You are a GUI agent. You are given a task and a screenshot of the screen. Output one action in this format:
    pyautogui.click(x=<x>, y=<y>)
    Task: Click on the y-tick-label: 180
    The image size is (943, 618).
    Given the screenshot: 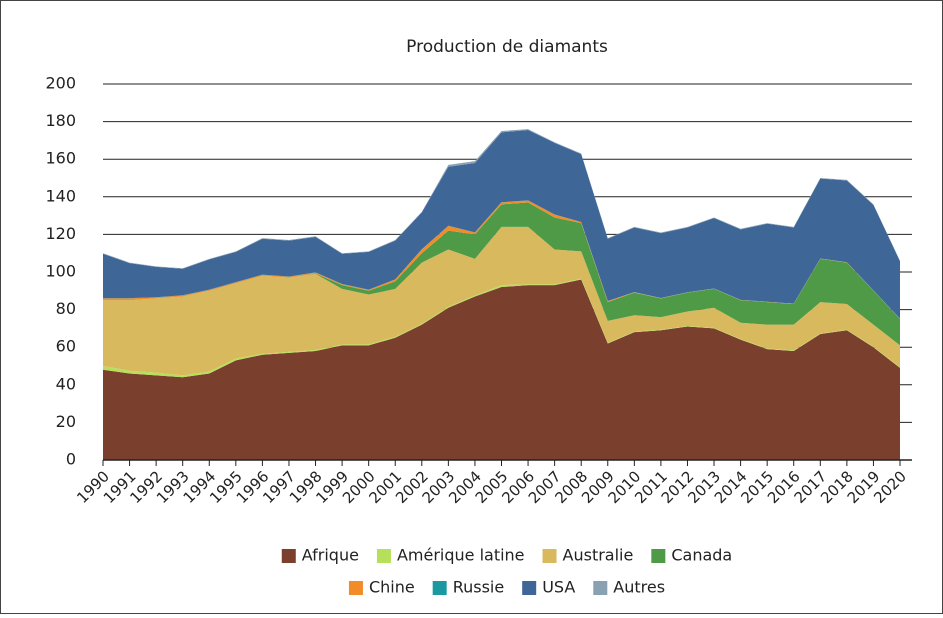 What is the action you would take?
    pyautogui.click(x=60, y=120)
    